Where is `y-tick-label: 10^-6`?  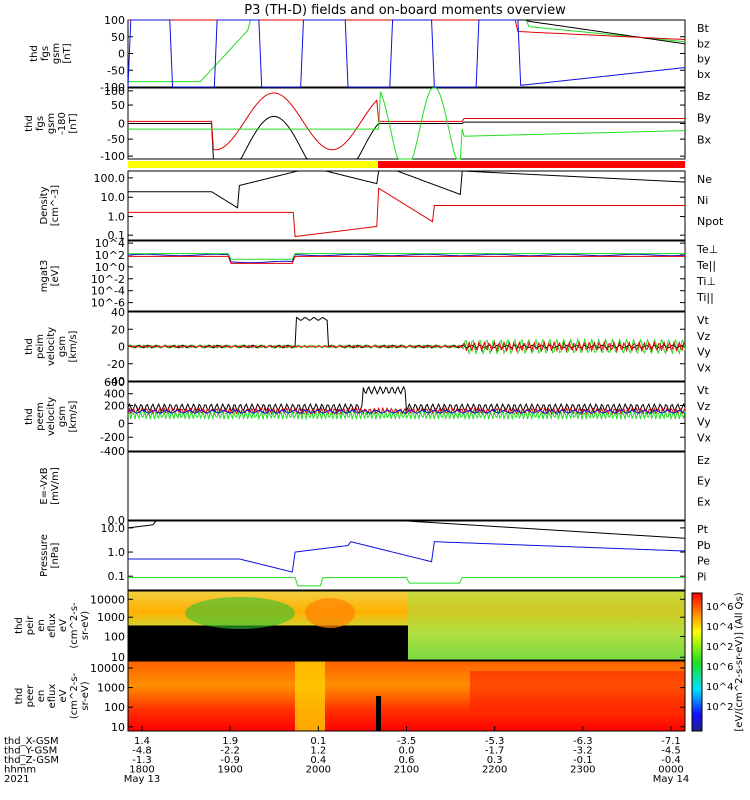 y-tick-label: 10^-6 is located at coordinates (108, 303).